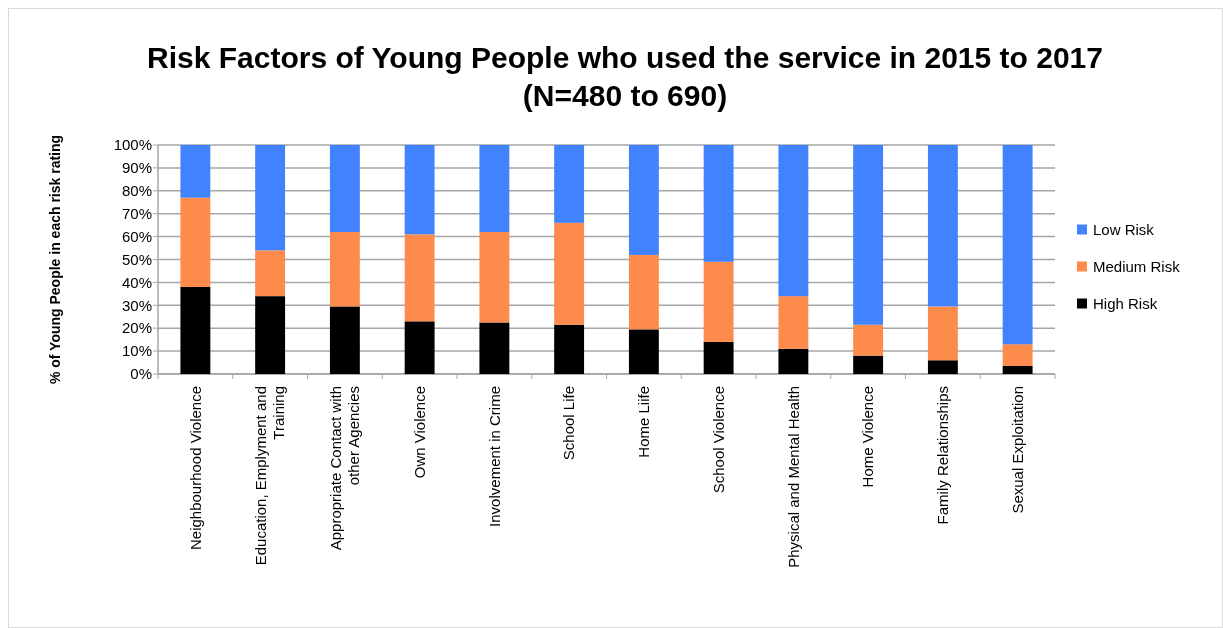 The width and height of the screenshot is (1223, 628). I want to click on legend-label: Low Risk, so click(1124, 229).